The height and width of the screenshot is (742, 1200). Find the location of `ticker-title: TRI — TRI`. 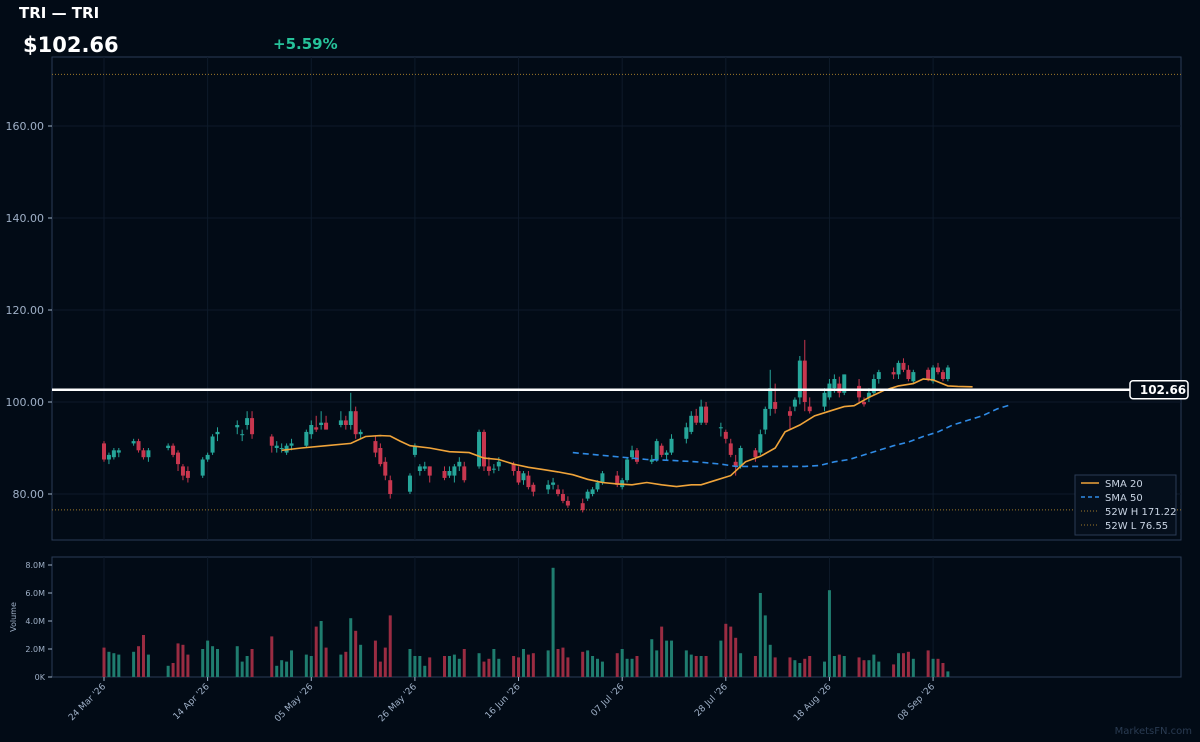

ticker-title: TRI — TRI is located at coordinates (59, 13).